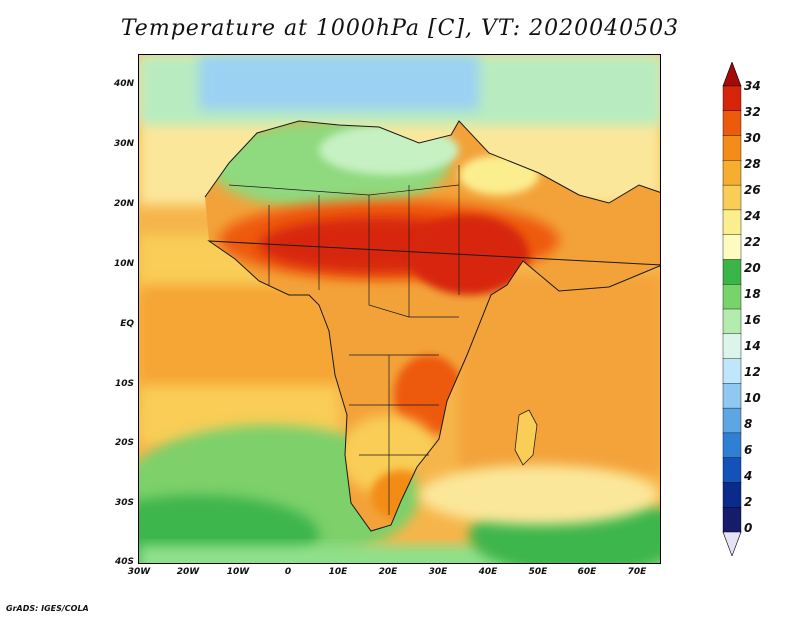  Describe the element at coordinates (124, 562) in the screenshot. I see `lat-tick-label: 40S` at that location.